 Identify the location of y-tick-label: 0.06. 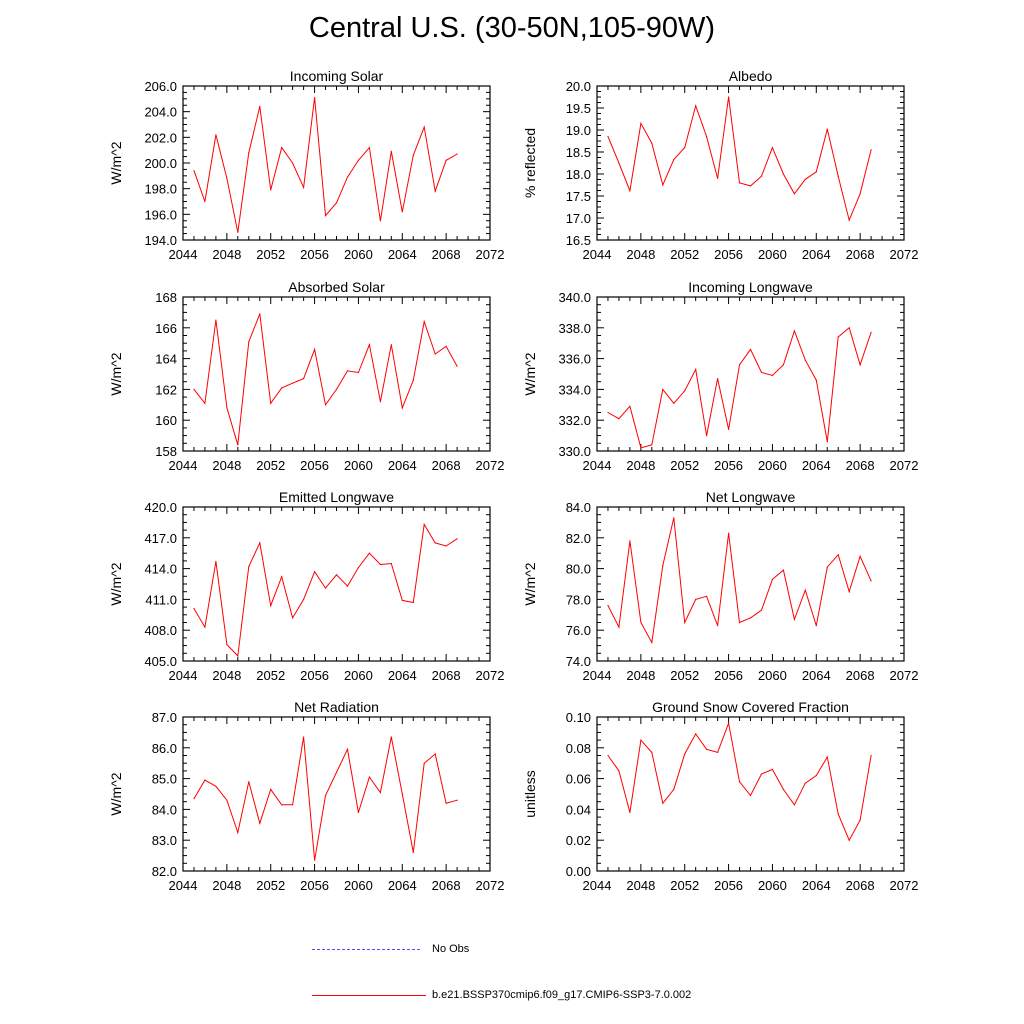
(578, 779).